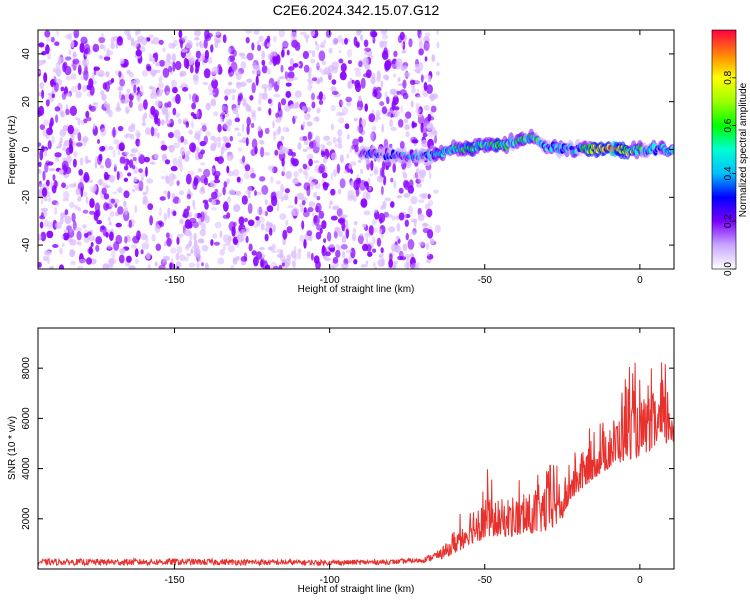  What do you see at coordinates (26, 102) in the screenshot?
I see `y-tick-label: 20` at bounding box center [26, 102].